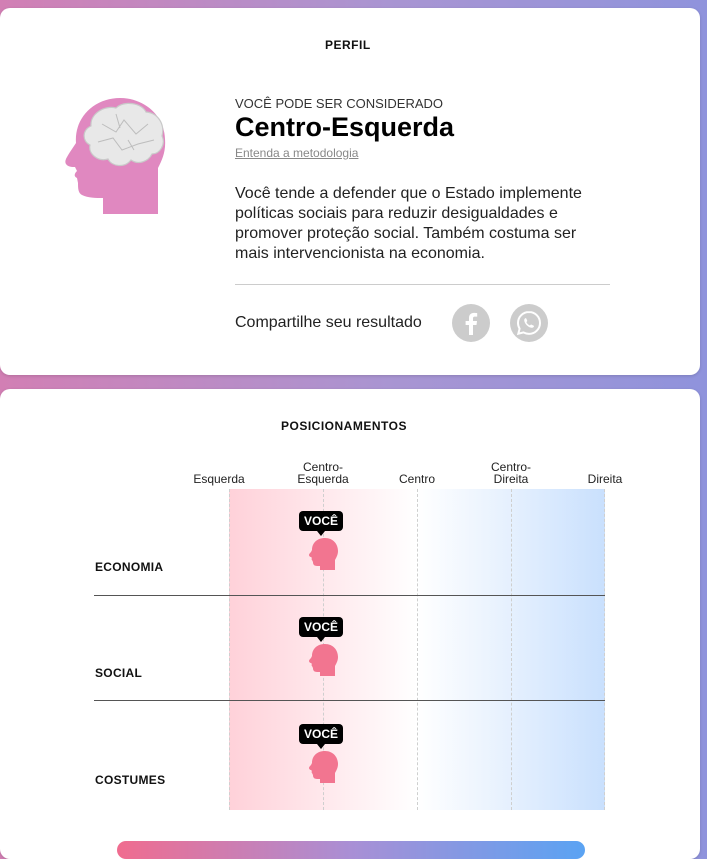 This screenshot has width=707, height=859. I want to click on column-label-esquerda: Esquerda, so click(219, 479).